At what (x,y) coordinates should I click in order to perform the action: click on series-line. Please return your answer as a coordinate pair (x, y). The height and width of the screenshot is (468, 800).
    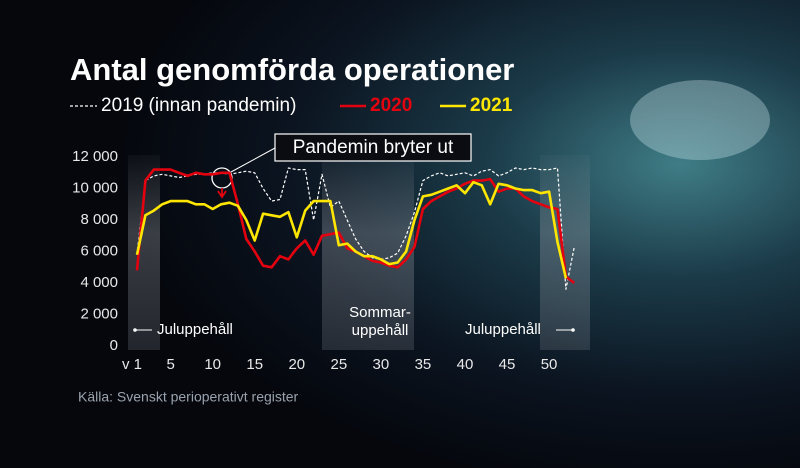
    Looking at the image, I should click on (351, 229).